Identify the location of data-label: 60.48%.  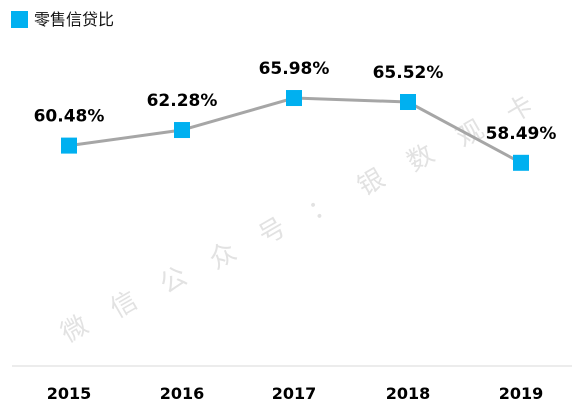
(69, 117).